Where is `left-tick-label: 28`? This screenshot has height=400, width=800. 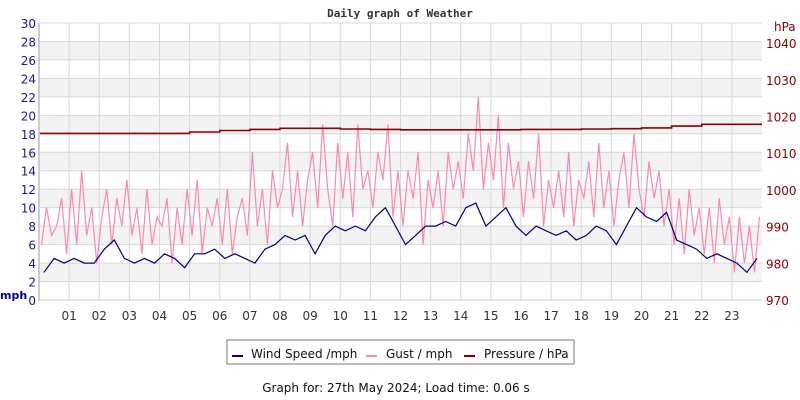
left-tick-label: 28 is located at coordinates (28, 42).